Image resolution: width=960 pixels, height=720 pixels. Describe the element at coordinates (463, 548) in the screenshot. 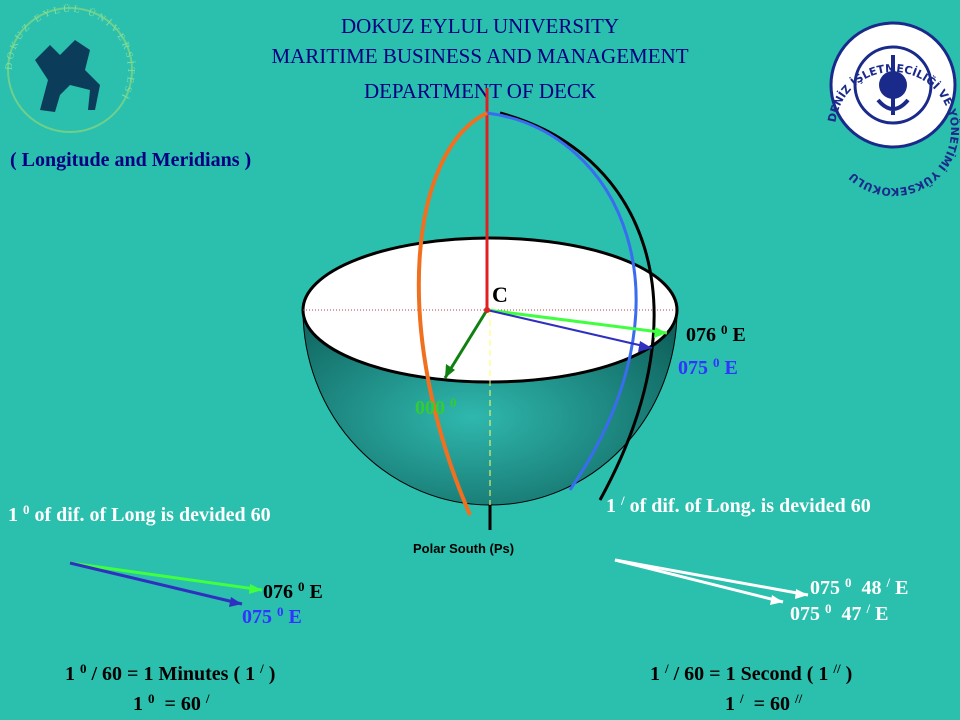

I see `pole-label: Polar South (Ps)` at that location.